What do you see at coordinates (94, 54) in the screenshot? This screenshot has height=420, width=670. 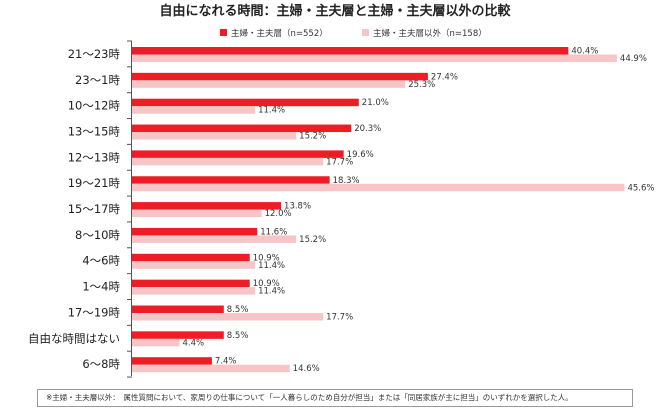 I see `category-label: 21～23時` at bounding box center [94, 54].